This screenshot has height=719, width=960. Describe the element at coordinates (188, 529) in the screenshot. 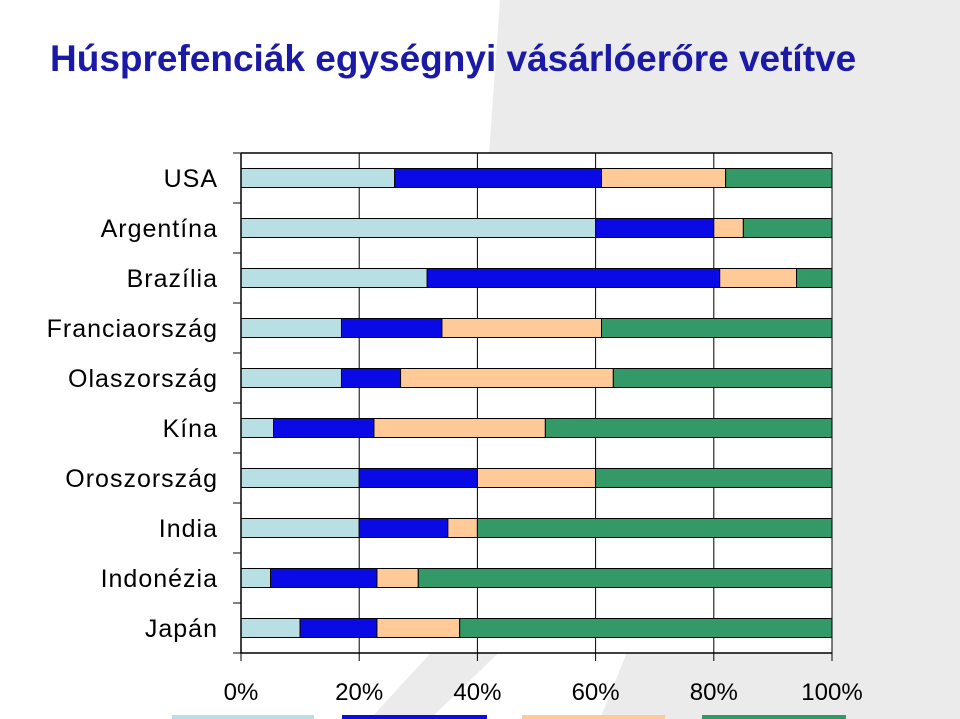

I see `category-label: India` at that location.